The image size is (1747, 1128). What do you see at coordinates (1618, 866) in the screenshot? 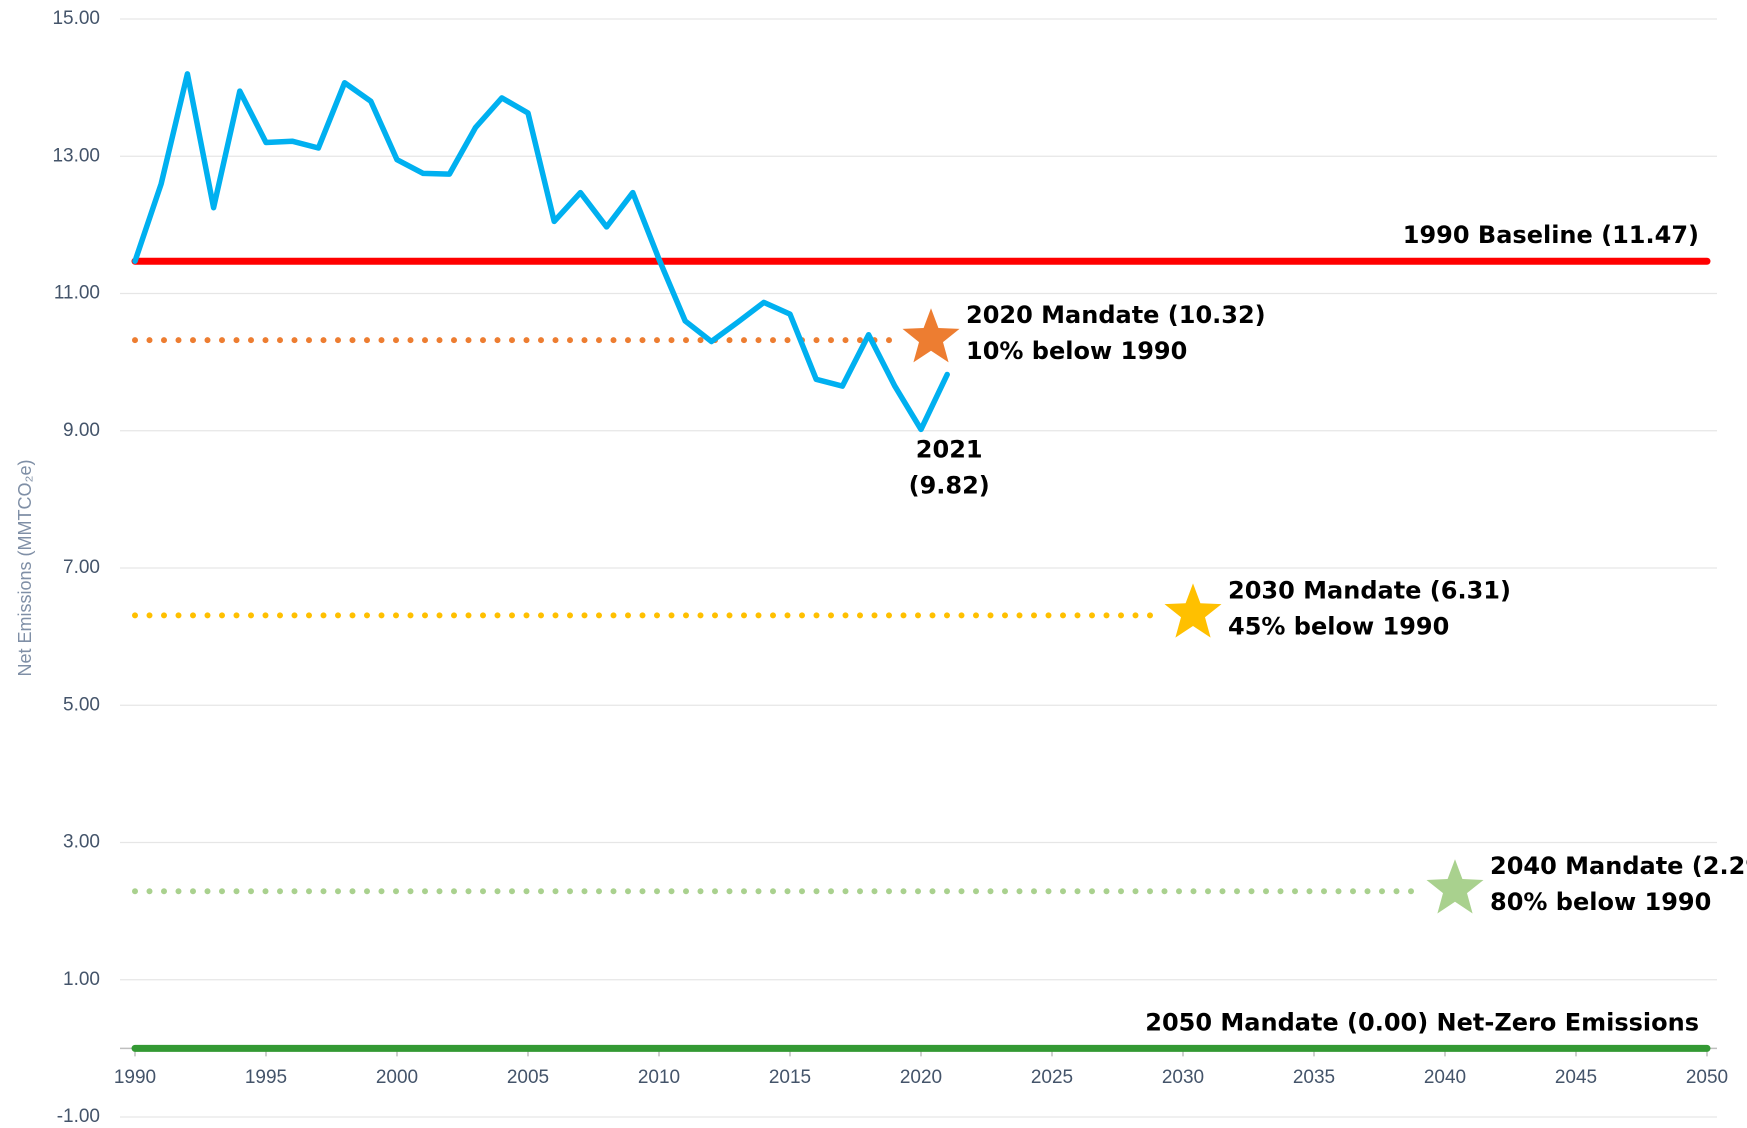
I see `target-label: 2040 Mandate (2.29)` at bounding box center [1618, 866].